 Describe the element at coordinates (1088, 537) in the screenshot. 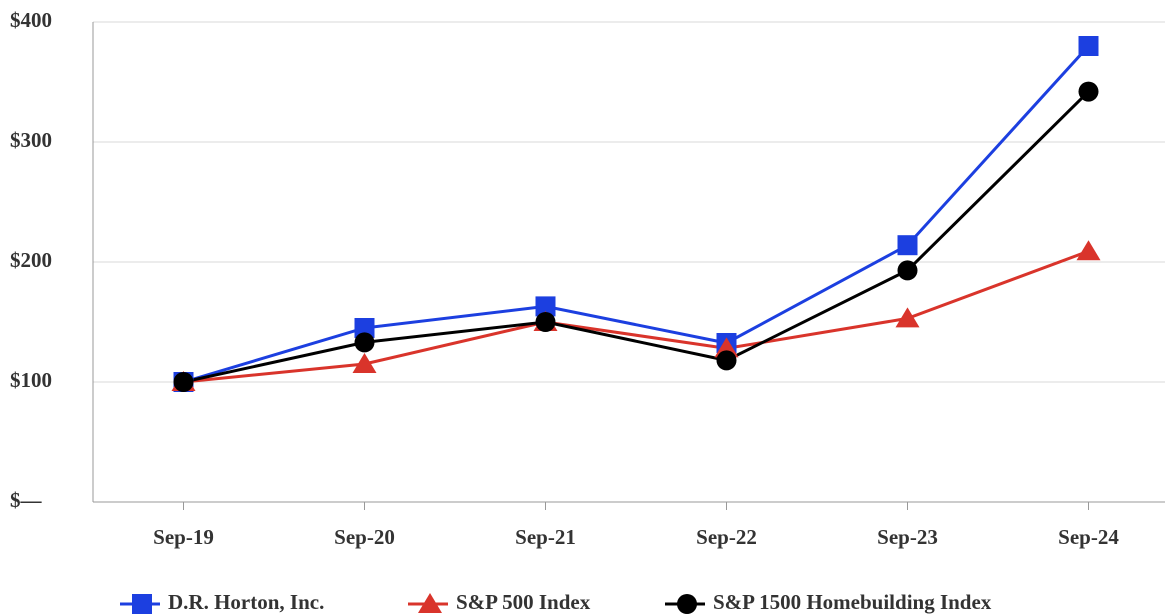

I see `x-tick-label: Sep-24` at that location.